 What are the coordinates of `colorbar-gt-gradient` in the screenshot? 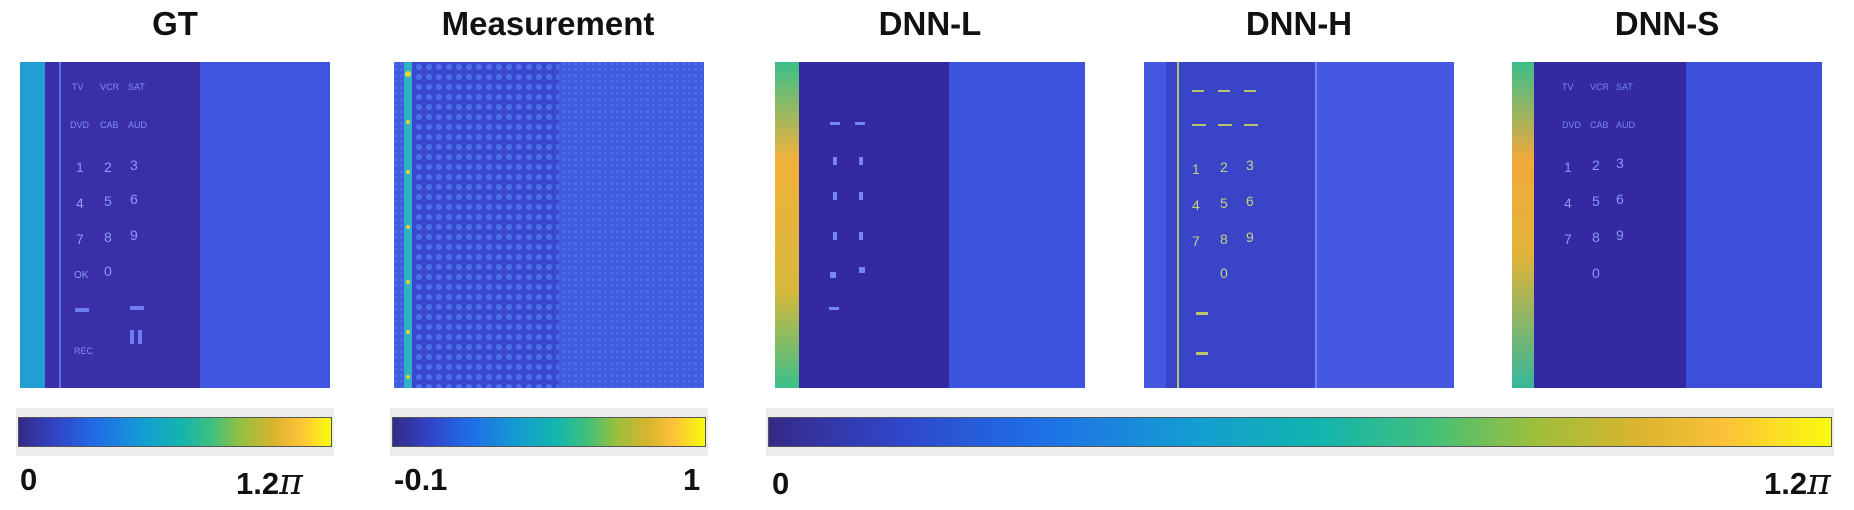 It's located at (175, 432).